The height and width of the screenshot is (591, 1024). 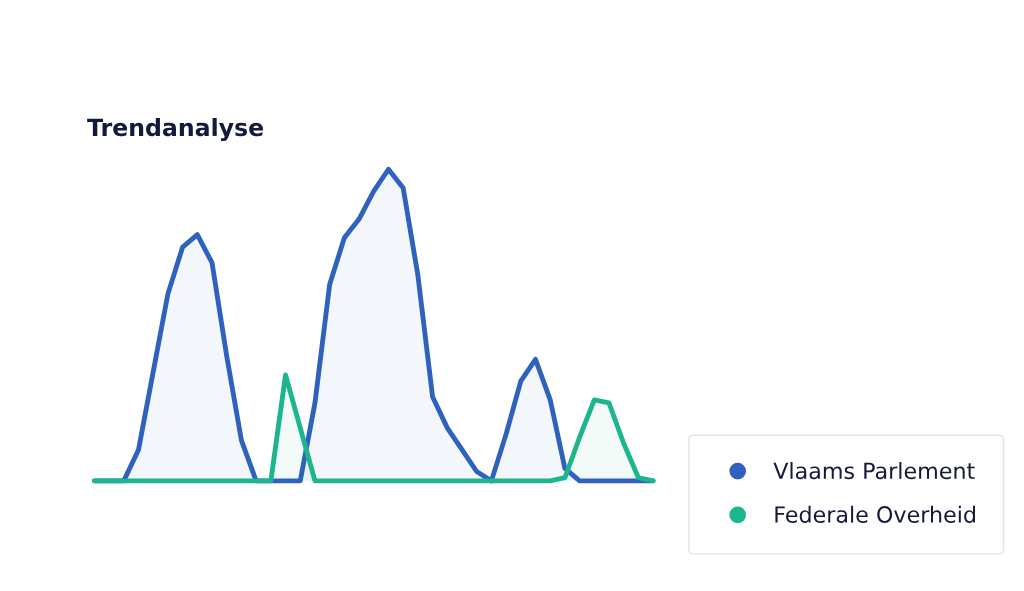 I want to click on chart-title: Trendanalyse, so click(x=175, y=129).